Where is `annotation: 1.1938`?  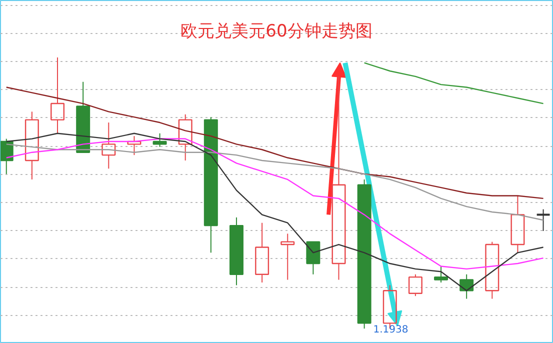
annotation: 1.1938 is located at coordinates (390, 330).